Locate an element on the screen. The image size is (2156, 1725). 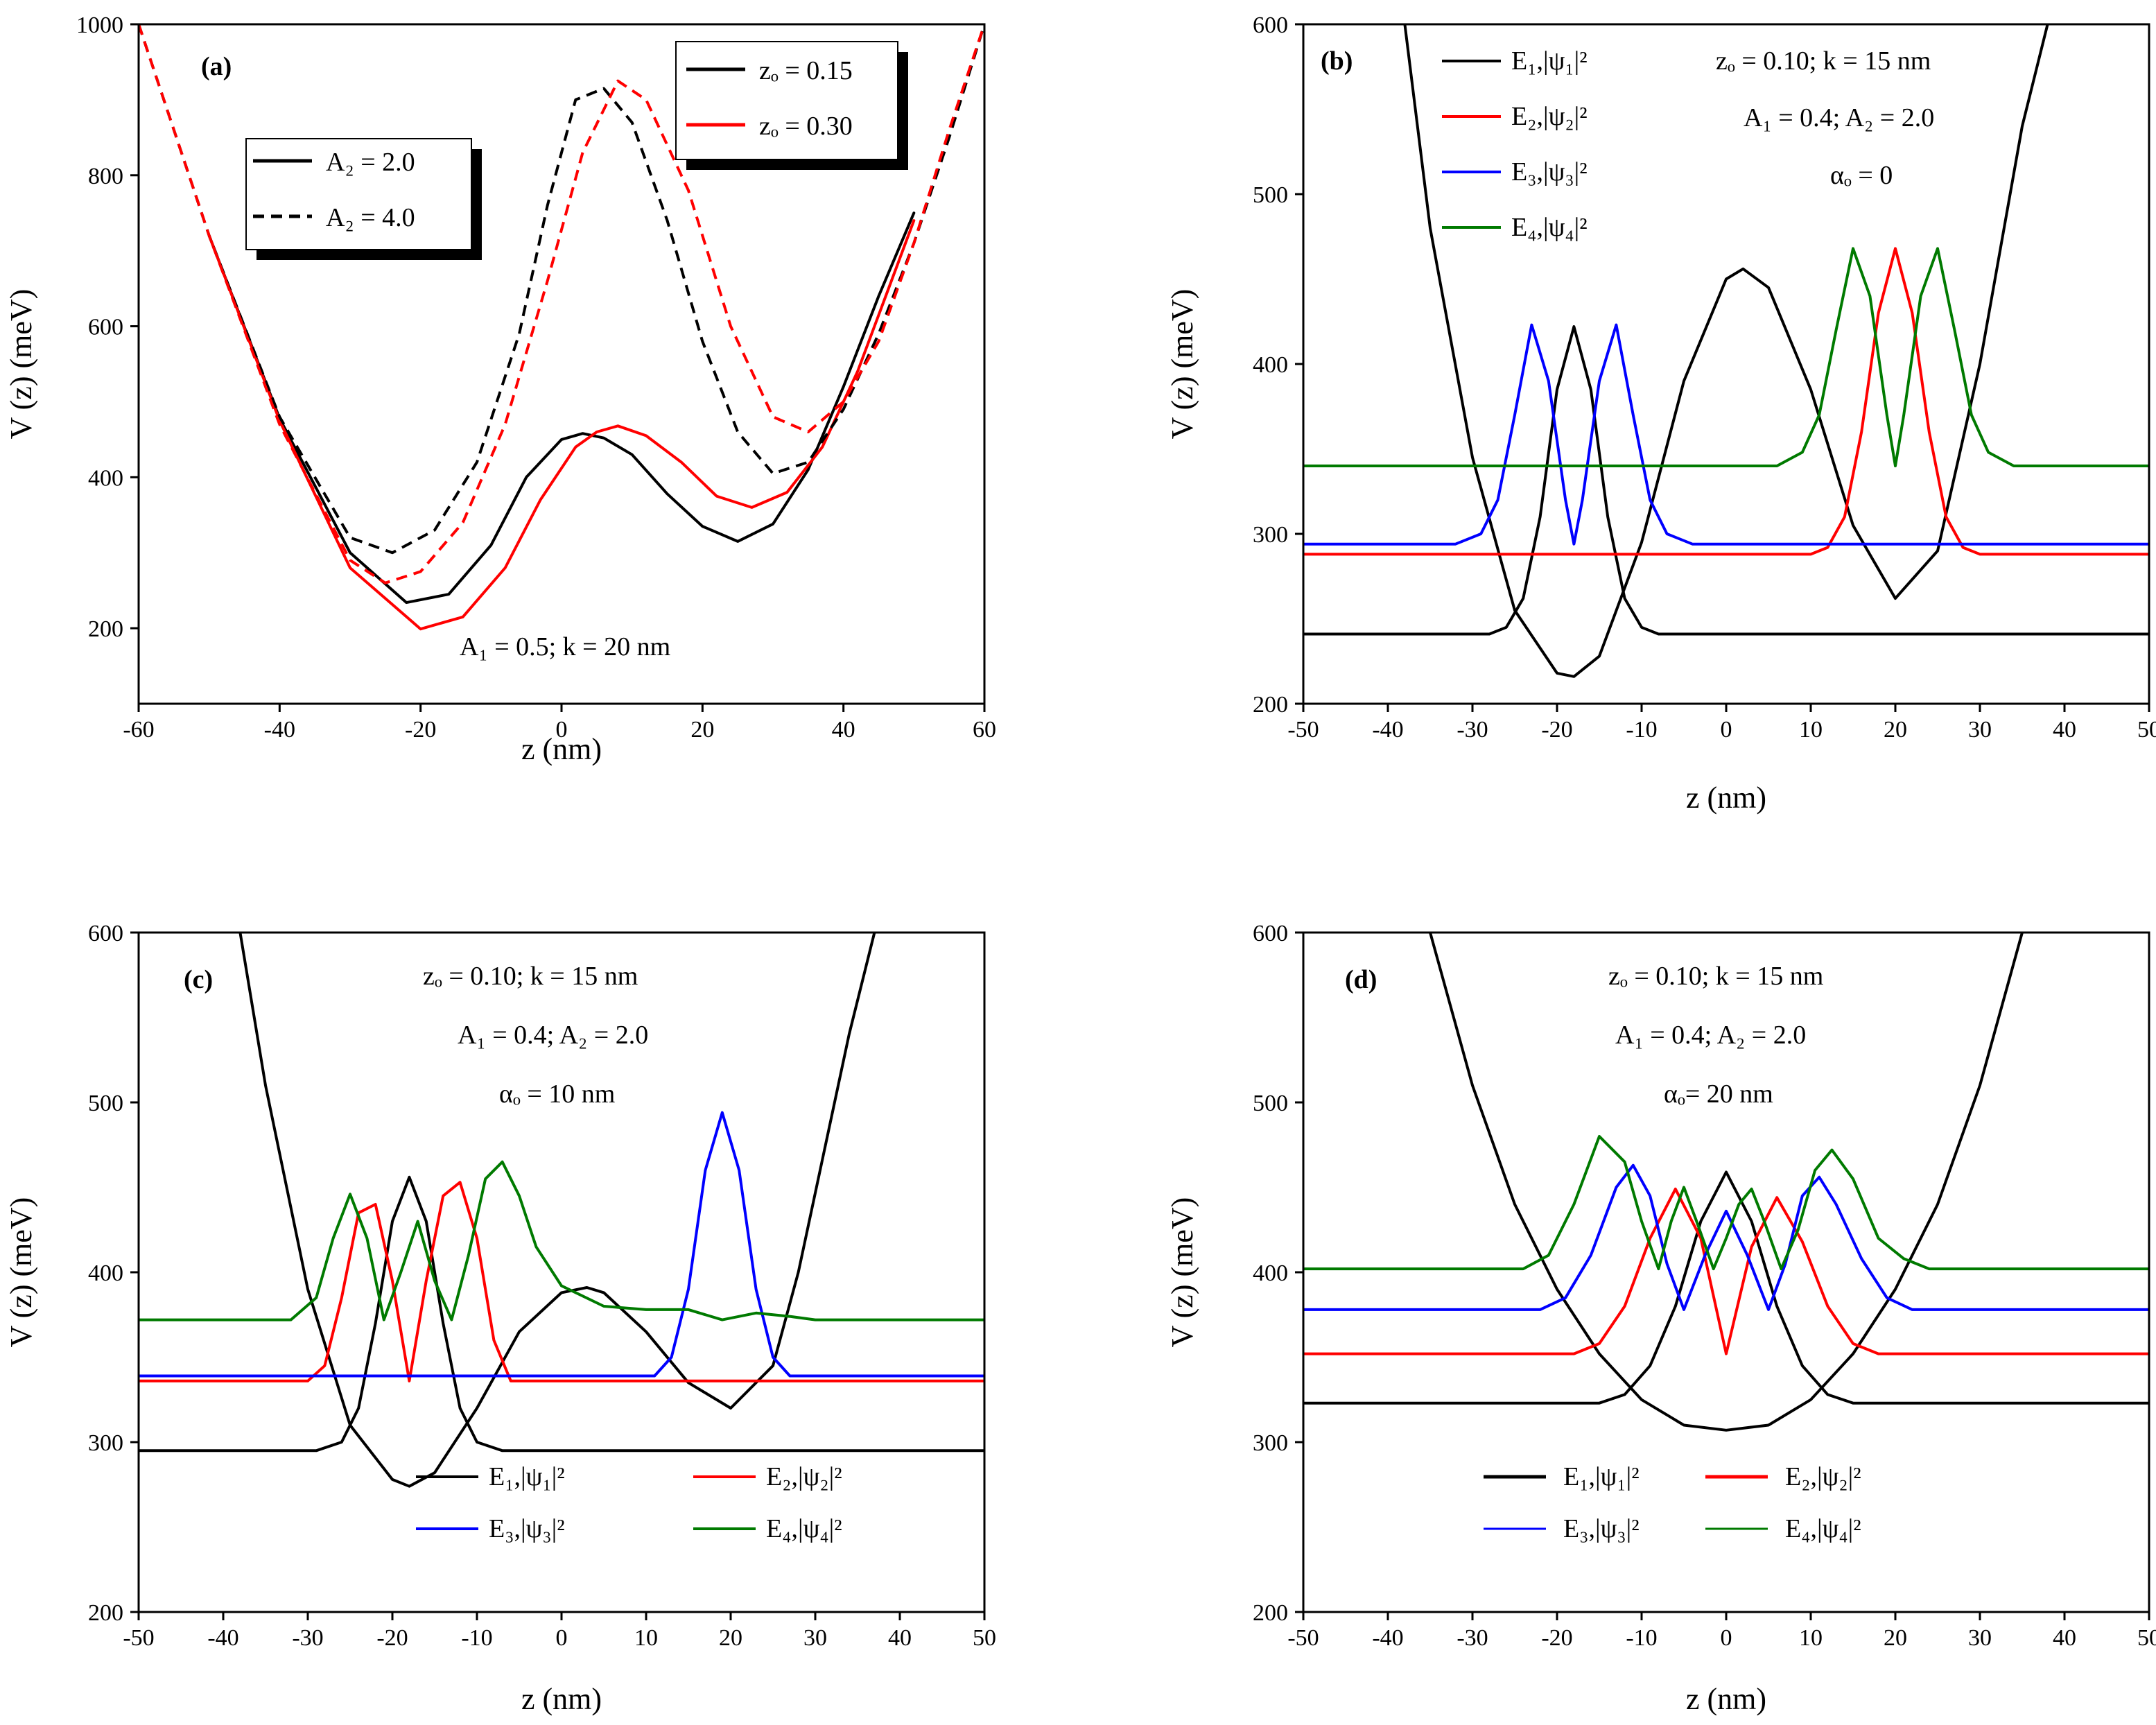
x-tick-label: -60 is located at coordinates (139, 730).